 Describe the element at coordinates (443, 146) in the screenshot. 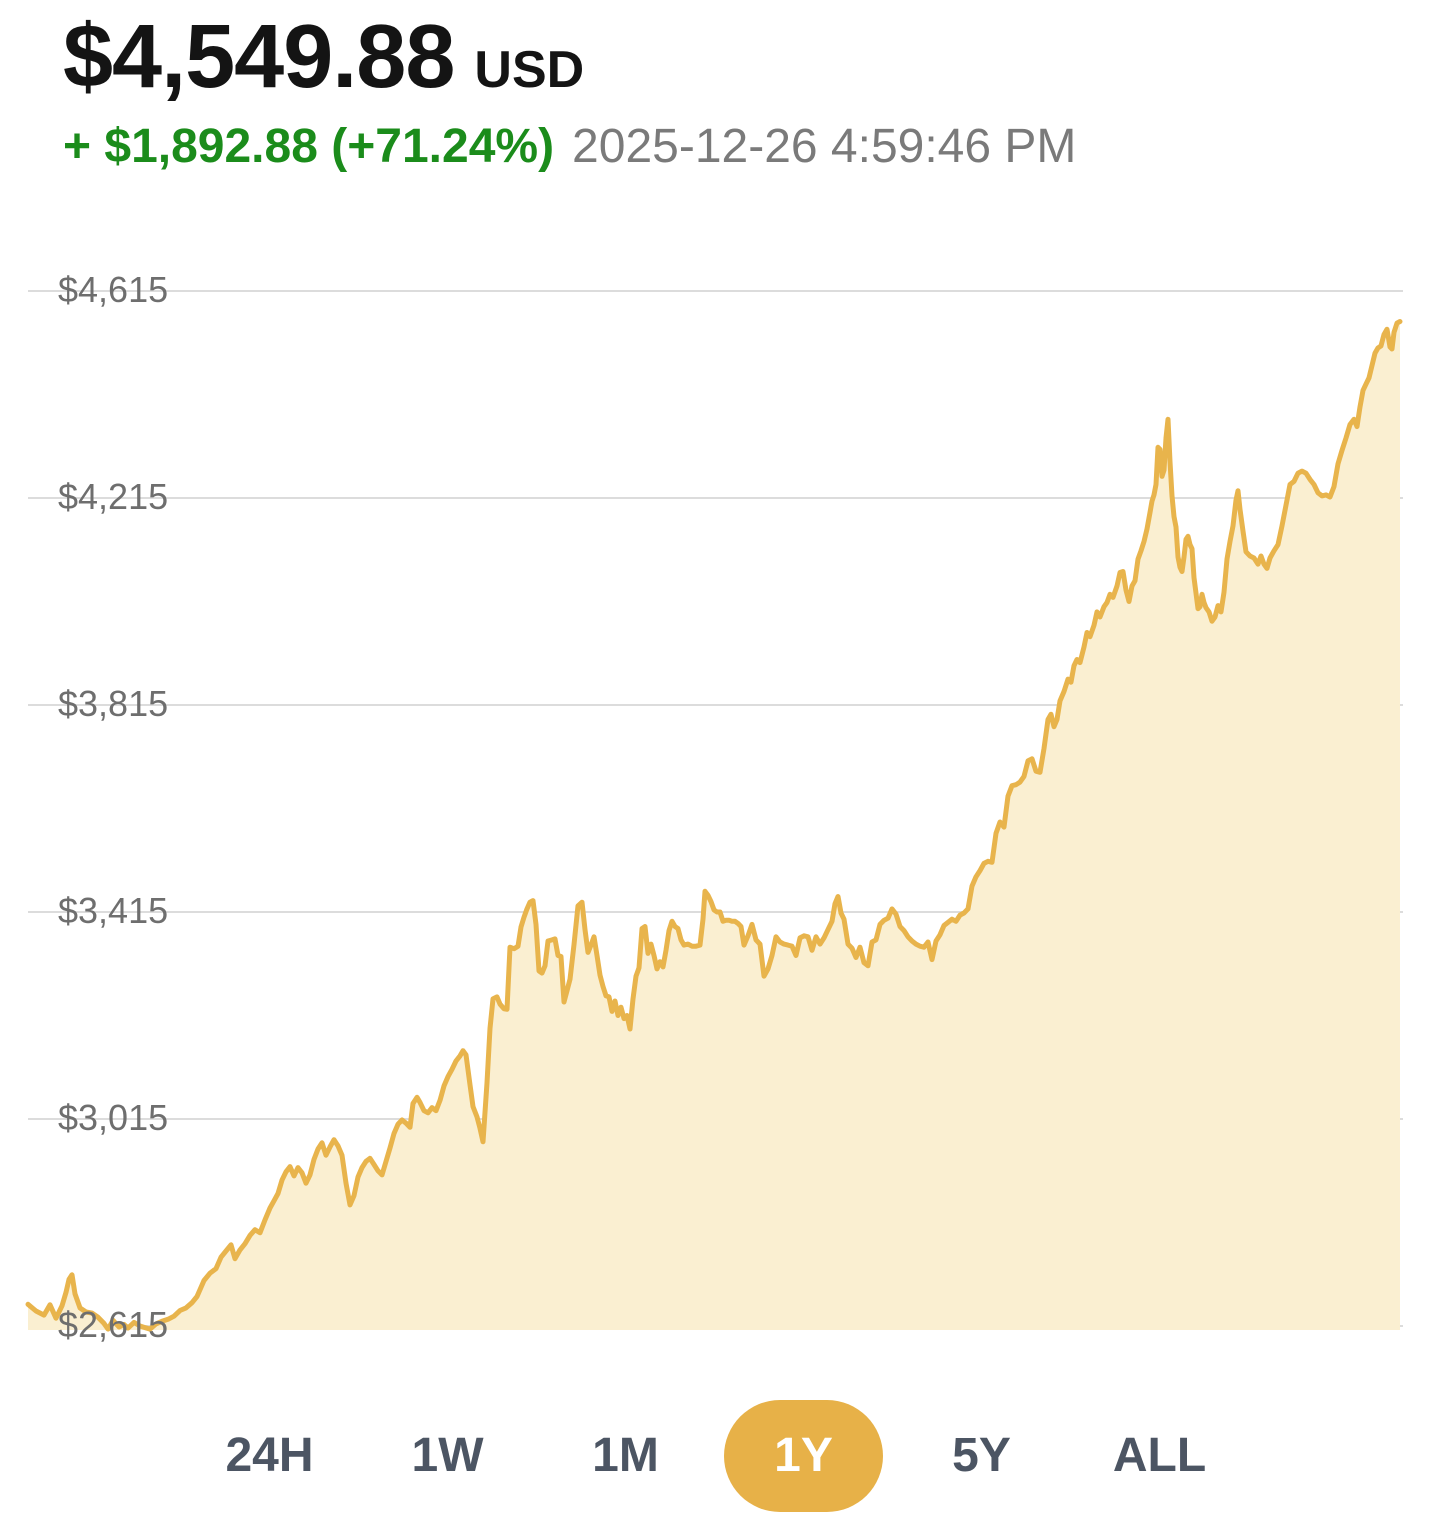

I see `price-change-percent: (+71.24%)` at that location.